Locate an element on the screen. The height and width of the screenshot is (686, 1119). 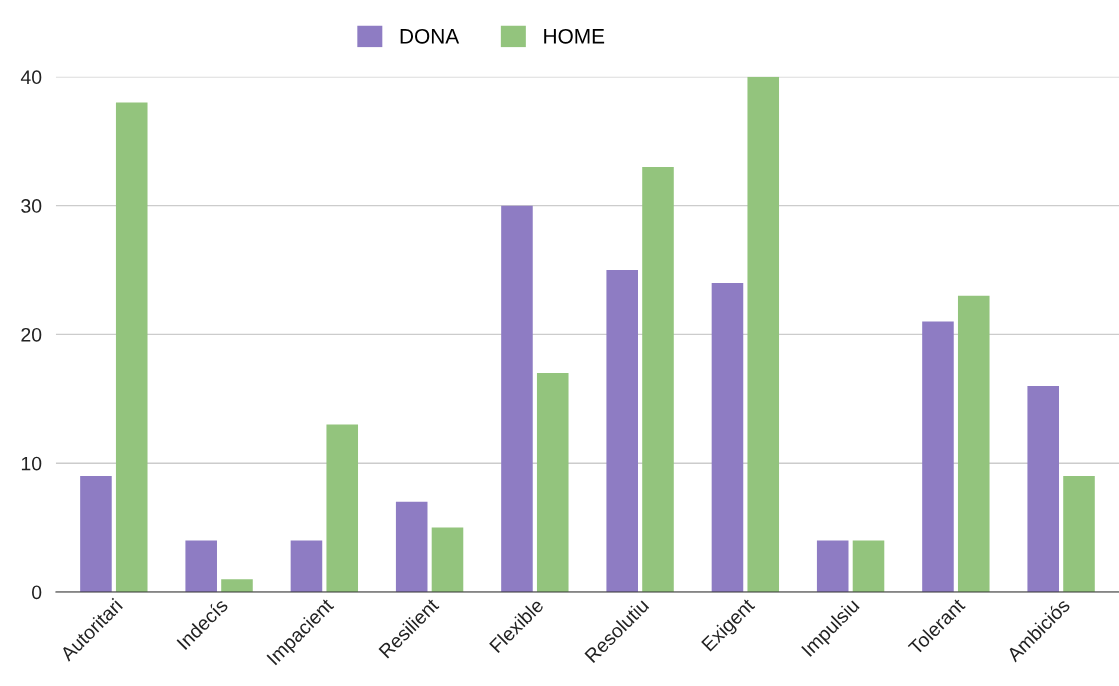
y-tick-label: 30 is located at coordinates (31, 206).